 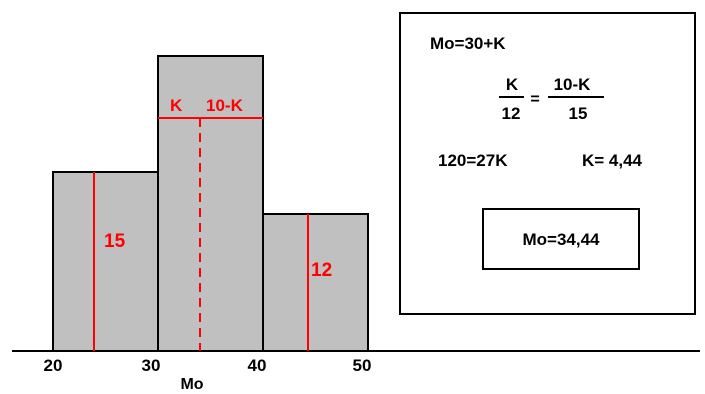 What do you see at coordinates (512, 84) in the screenshot?
I see `fraction-left-numerator: K` at bounding box center [512, 84].